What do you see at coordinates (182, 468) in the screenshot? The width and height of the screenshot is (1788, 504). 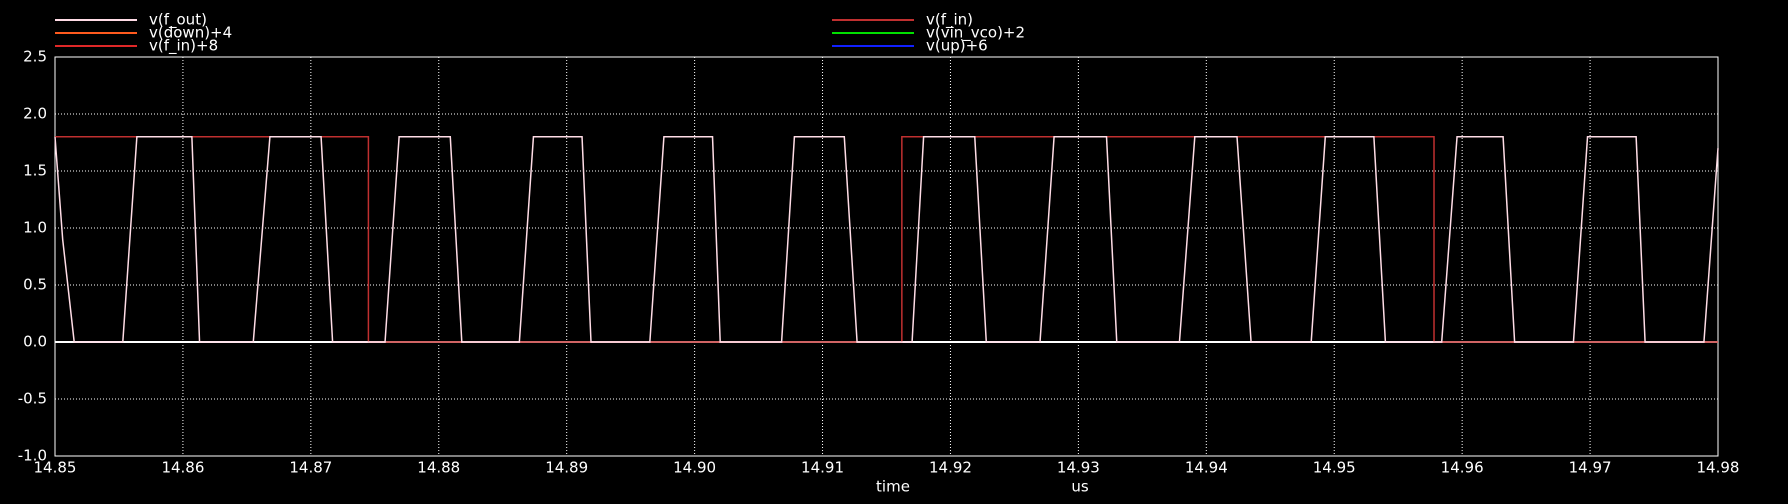 I see `x-tick-label: 14.86` at bounding box center [182, 468].